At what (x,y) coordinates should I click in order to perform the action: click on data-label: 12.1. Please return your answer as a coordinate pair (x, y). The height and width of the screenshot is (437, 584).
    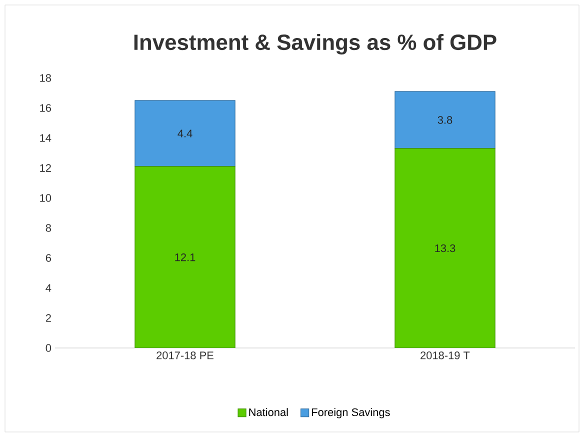
    Looking at the image, I should click on (185, 257).